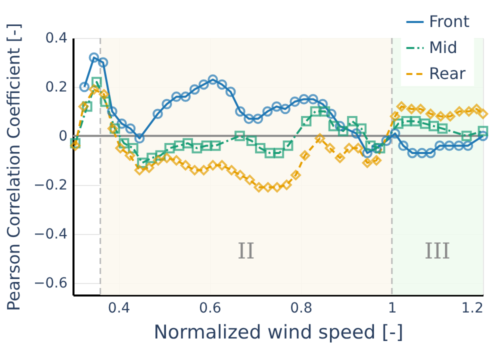  Describe the element at coordinates (51, 234) in the screenshot. I see `y-tick-label: −0.4` at that location.